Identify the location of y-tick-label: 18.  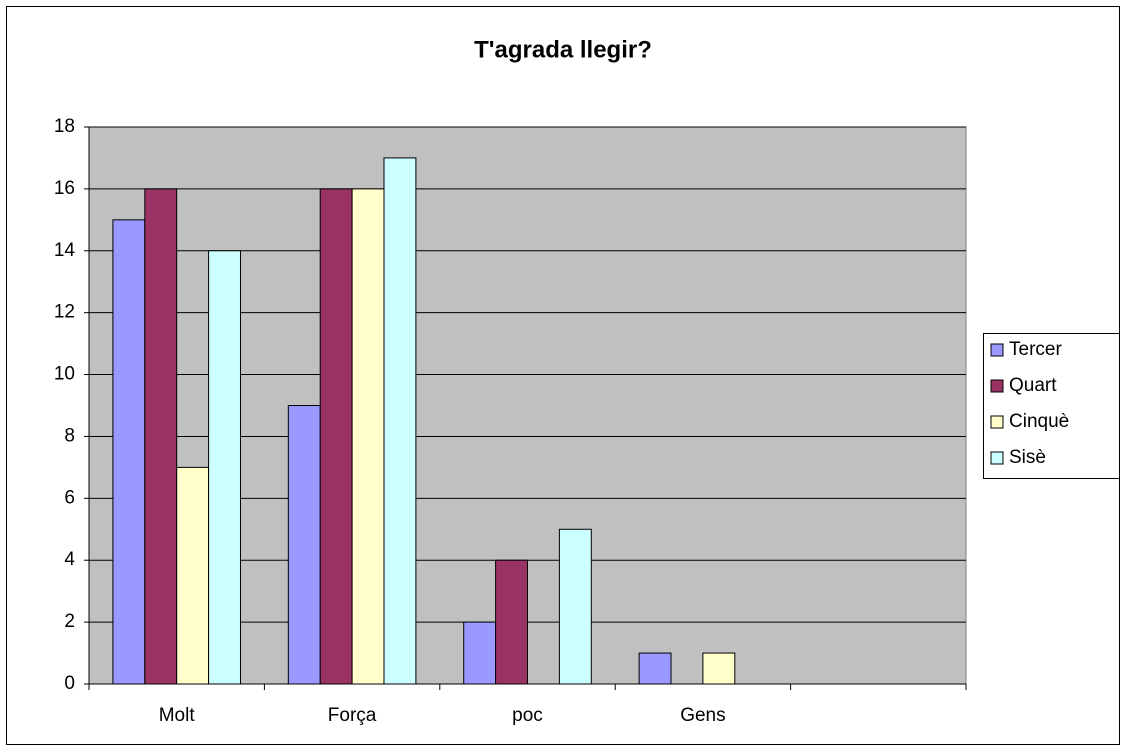
(64, 126).